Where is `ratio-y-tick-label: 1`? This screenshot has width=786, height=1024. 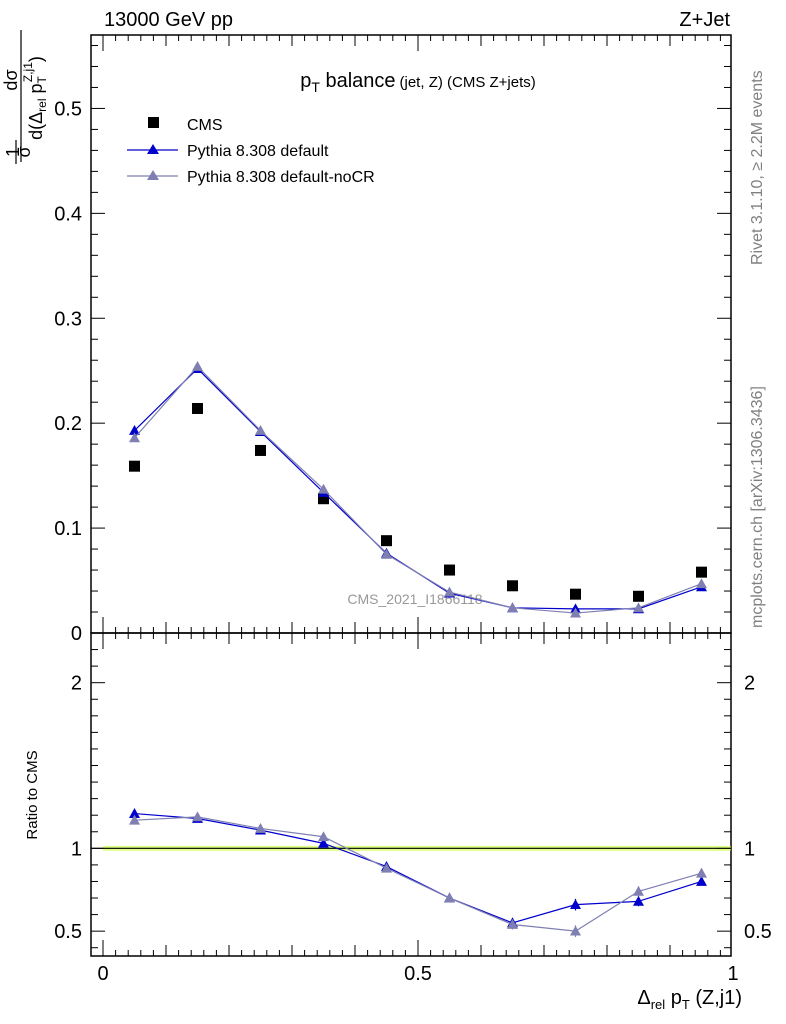 ratio-y-tick-label: 1 is located at coordinates (76, 849).